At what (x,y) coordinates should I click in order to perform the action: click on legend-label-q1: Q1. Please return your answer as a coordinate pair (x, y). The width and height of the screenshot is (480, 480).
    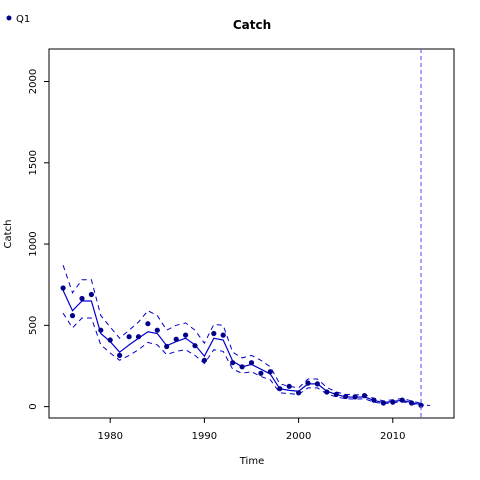
    Looking at the image, I should click on (23, 19).